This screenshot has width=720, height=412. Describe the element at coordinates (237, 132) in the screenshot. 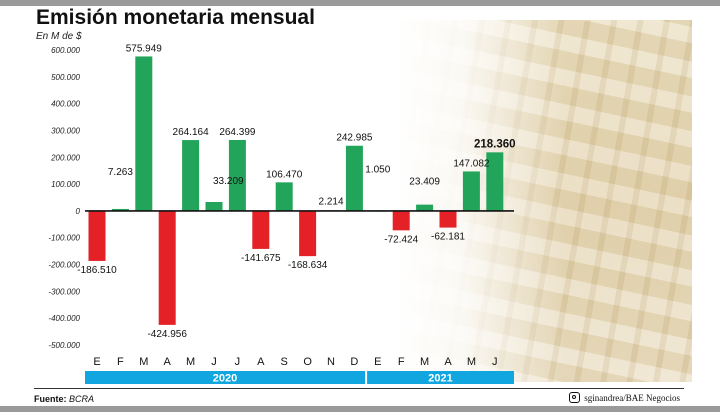

I see `data-label: 264.399` at that location.